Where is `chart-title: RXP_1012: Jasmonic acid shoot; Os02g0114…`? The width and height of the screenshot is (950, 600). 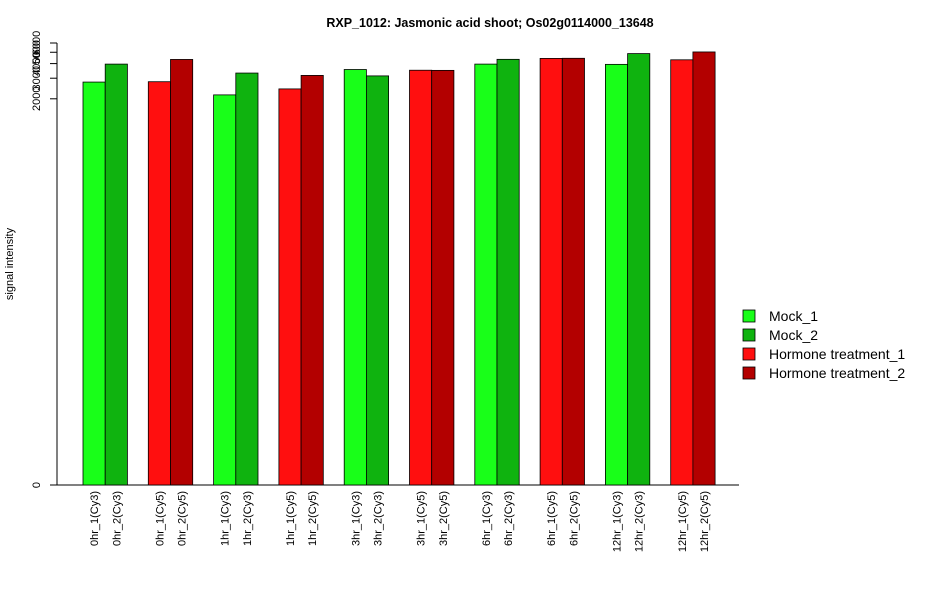
chart-title: RXP_1012: Jasmonic acid shoot; Os02g0114… is located at coordinates (489, 23).